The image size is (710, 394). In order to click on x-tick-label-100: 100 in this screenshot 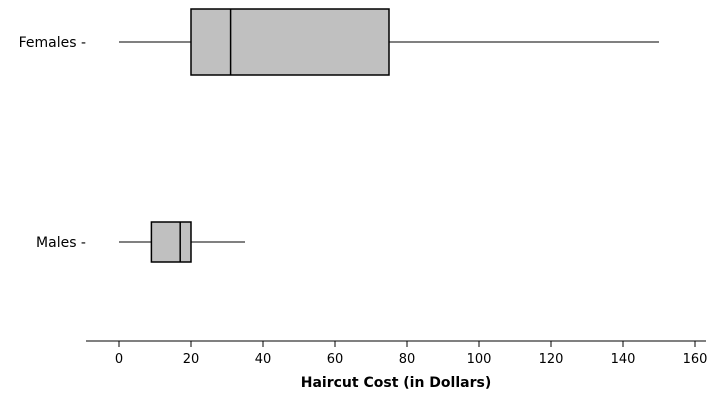, I will do `click(479, 359)`.